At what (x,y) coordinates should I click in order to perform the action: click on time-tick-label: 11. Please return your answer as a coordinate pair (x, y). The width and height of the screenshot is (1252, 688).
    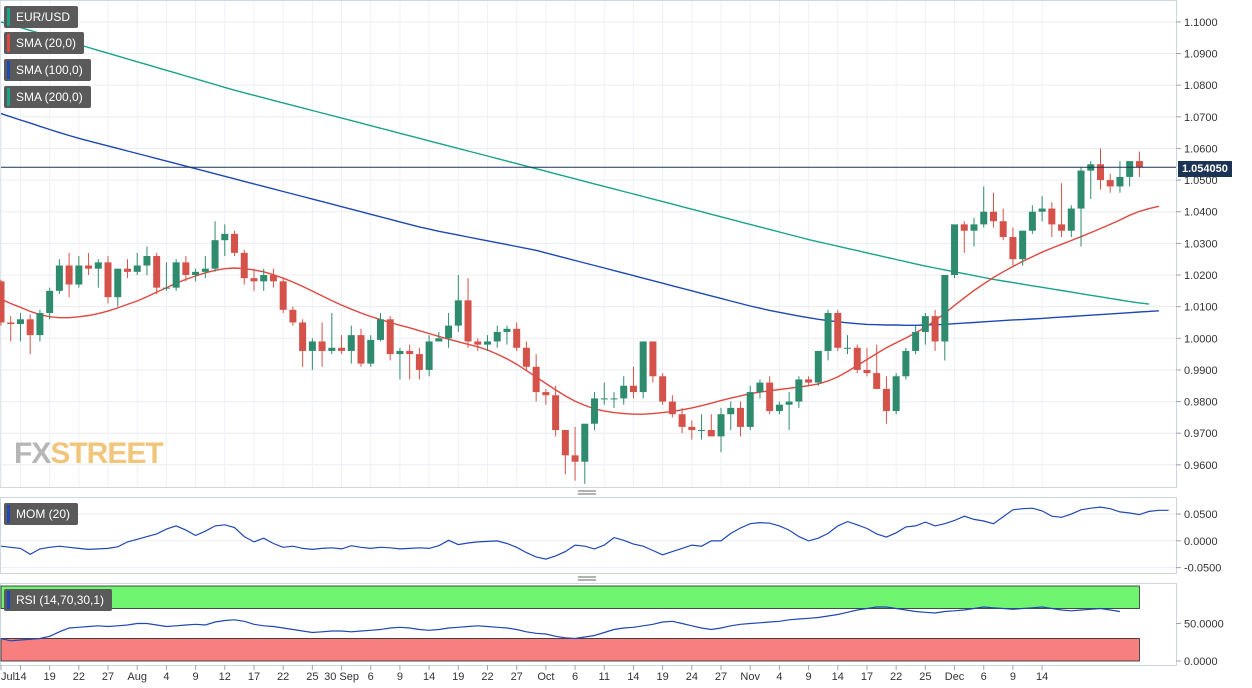
    Looking at the image, I should click on (604, 677).